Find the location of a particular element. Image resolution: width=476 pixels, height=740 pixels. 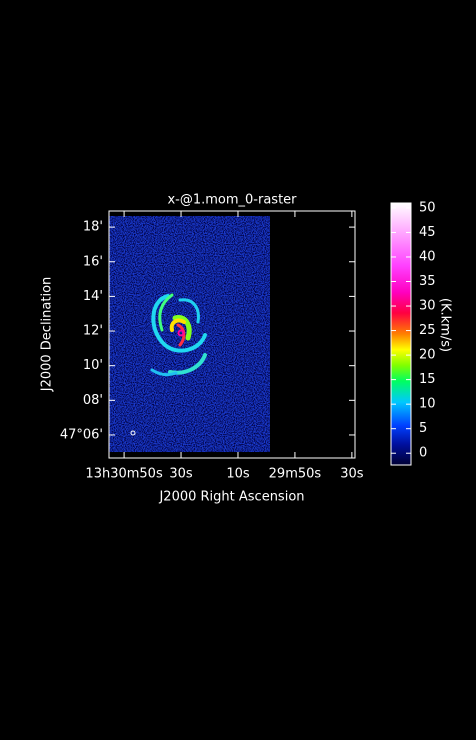

colorbar-tick-label: 30 is located at coordinates (427, 306).